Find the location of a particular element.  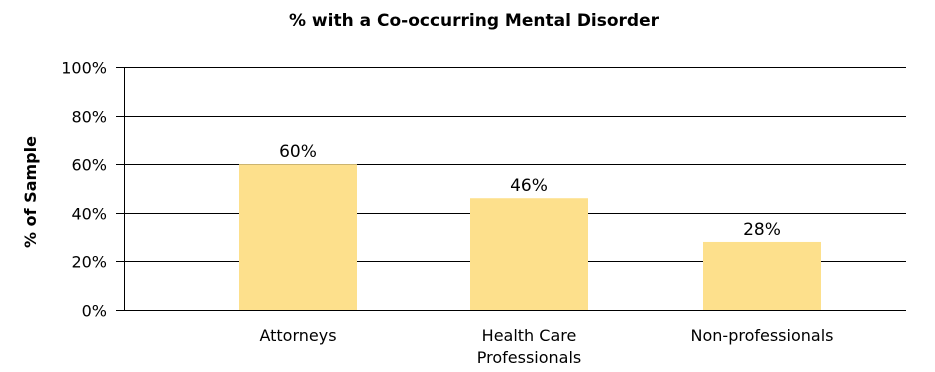

data-label: 60% is located at coordinates (298, 152).